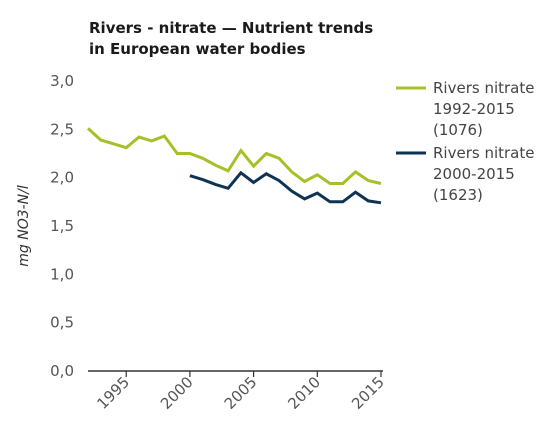  Describe the element at coordinates (177, 393) in the screenshot. I see `x-tick-label: 2000` at that location.